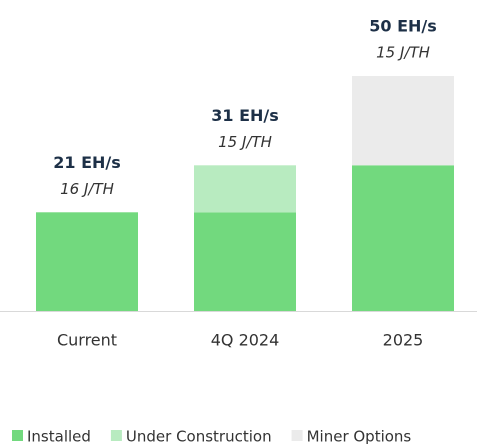 The width and height of the screenshot is (477, 444). What do you see at coordinates (199, 436) in the screenshot?
I see `legend-label: Under Construction` at bounding box center [199, 436].